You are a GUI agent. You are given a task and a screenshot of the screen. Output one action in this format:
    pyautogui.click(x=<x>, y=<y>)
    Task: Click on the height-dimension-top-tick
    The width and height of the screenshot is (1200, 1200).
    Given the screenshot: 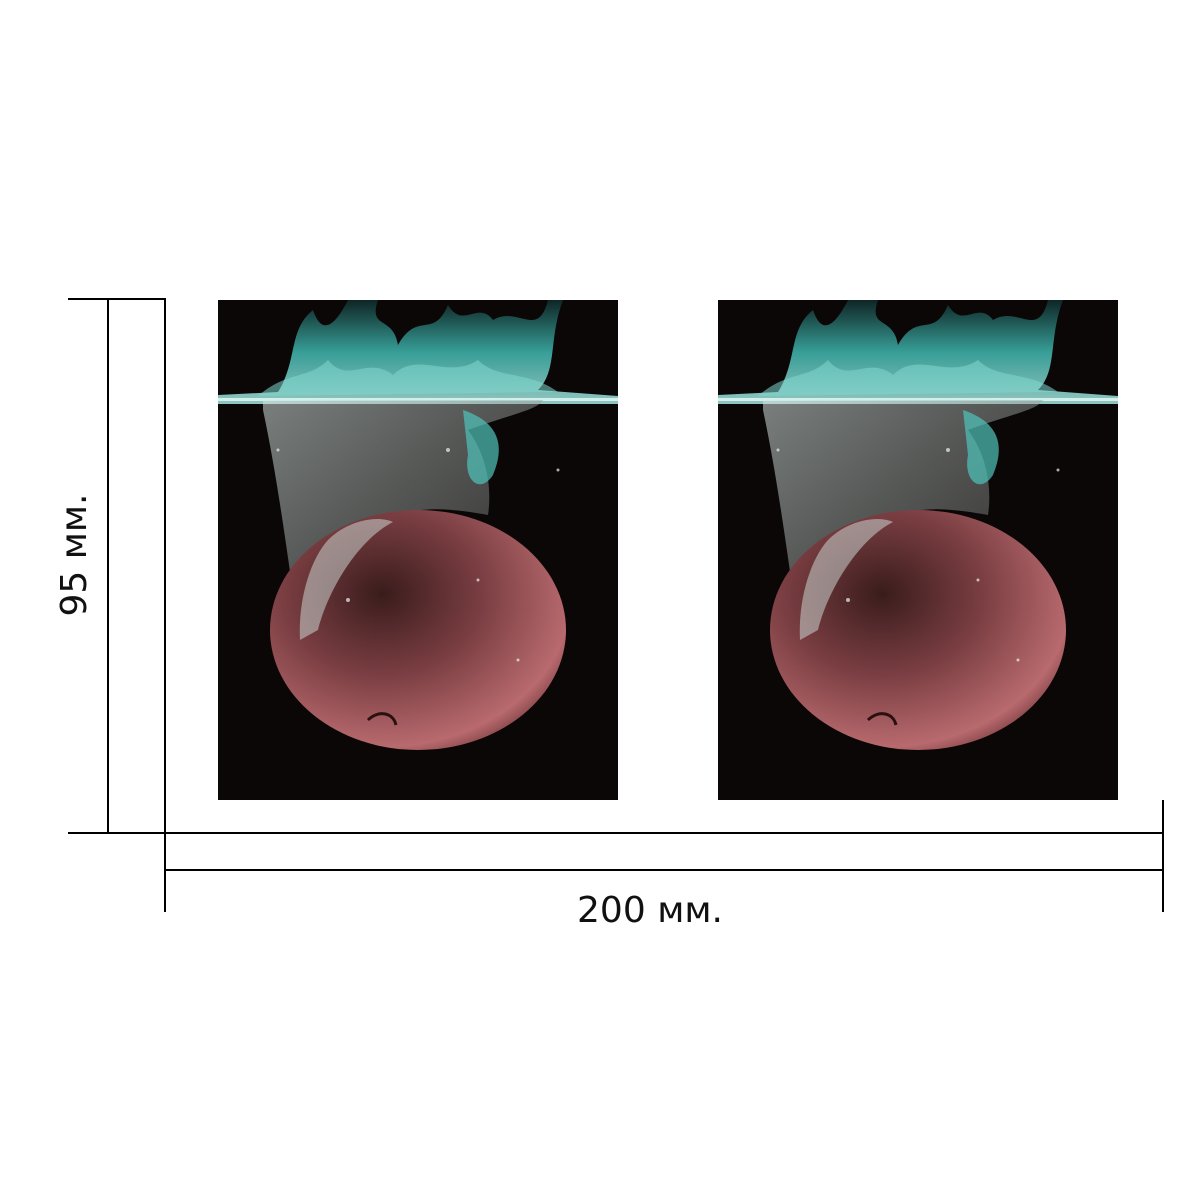 What is the action you would take?
    pyautogui.click(x=117, y=299)
    